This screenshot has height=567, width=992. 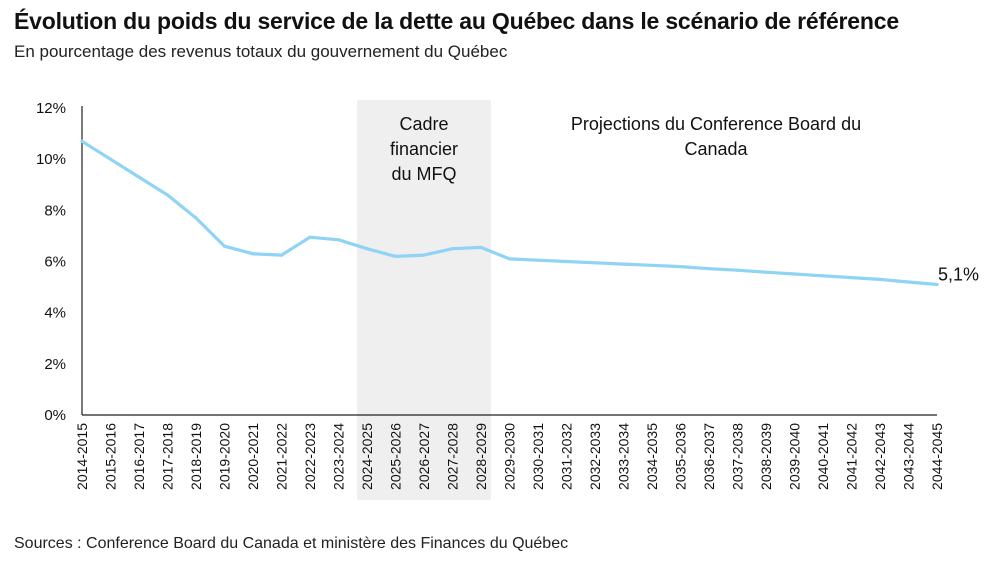 I want to click on y-tick-label: 6%, so click(x=55, y=262).